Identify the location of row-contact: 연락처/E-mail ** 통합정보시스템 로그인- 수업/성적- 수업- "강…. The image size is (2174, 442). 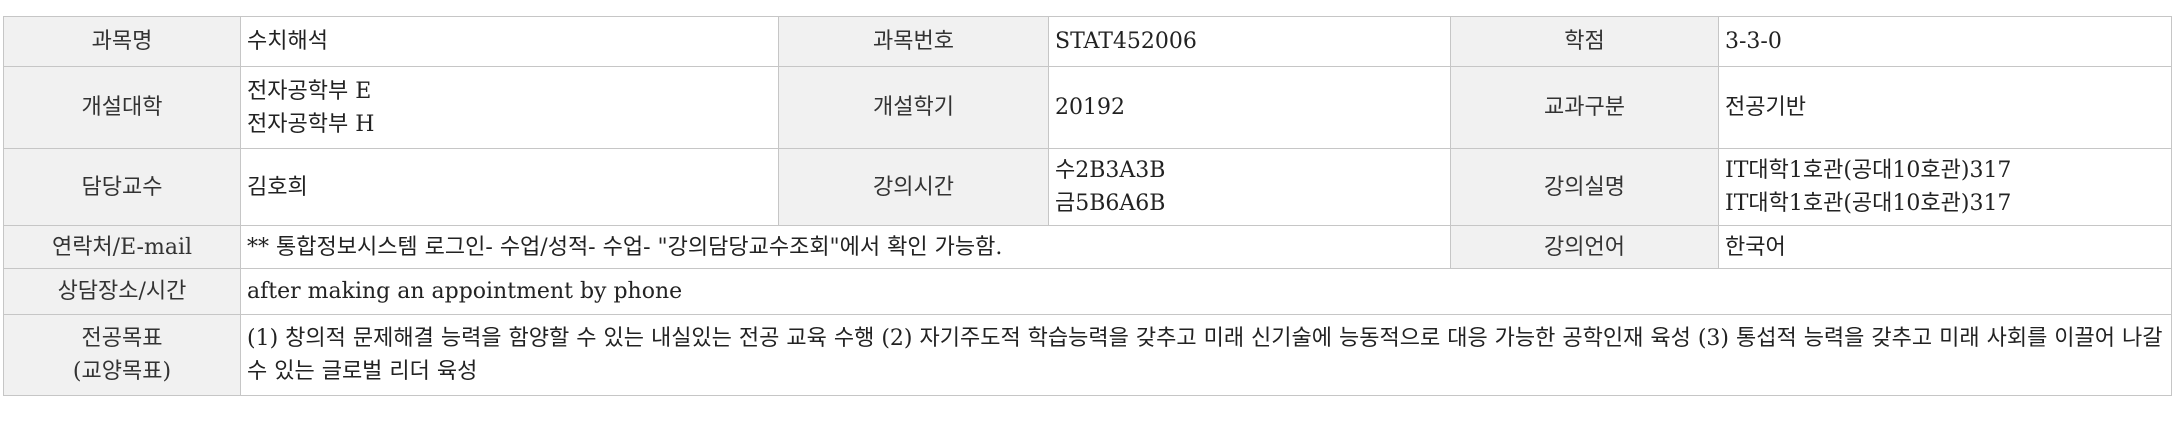
(1087, 247).